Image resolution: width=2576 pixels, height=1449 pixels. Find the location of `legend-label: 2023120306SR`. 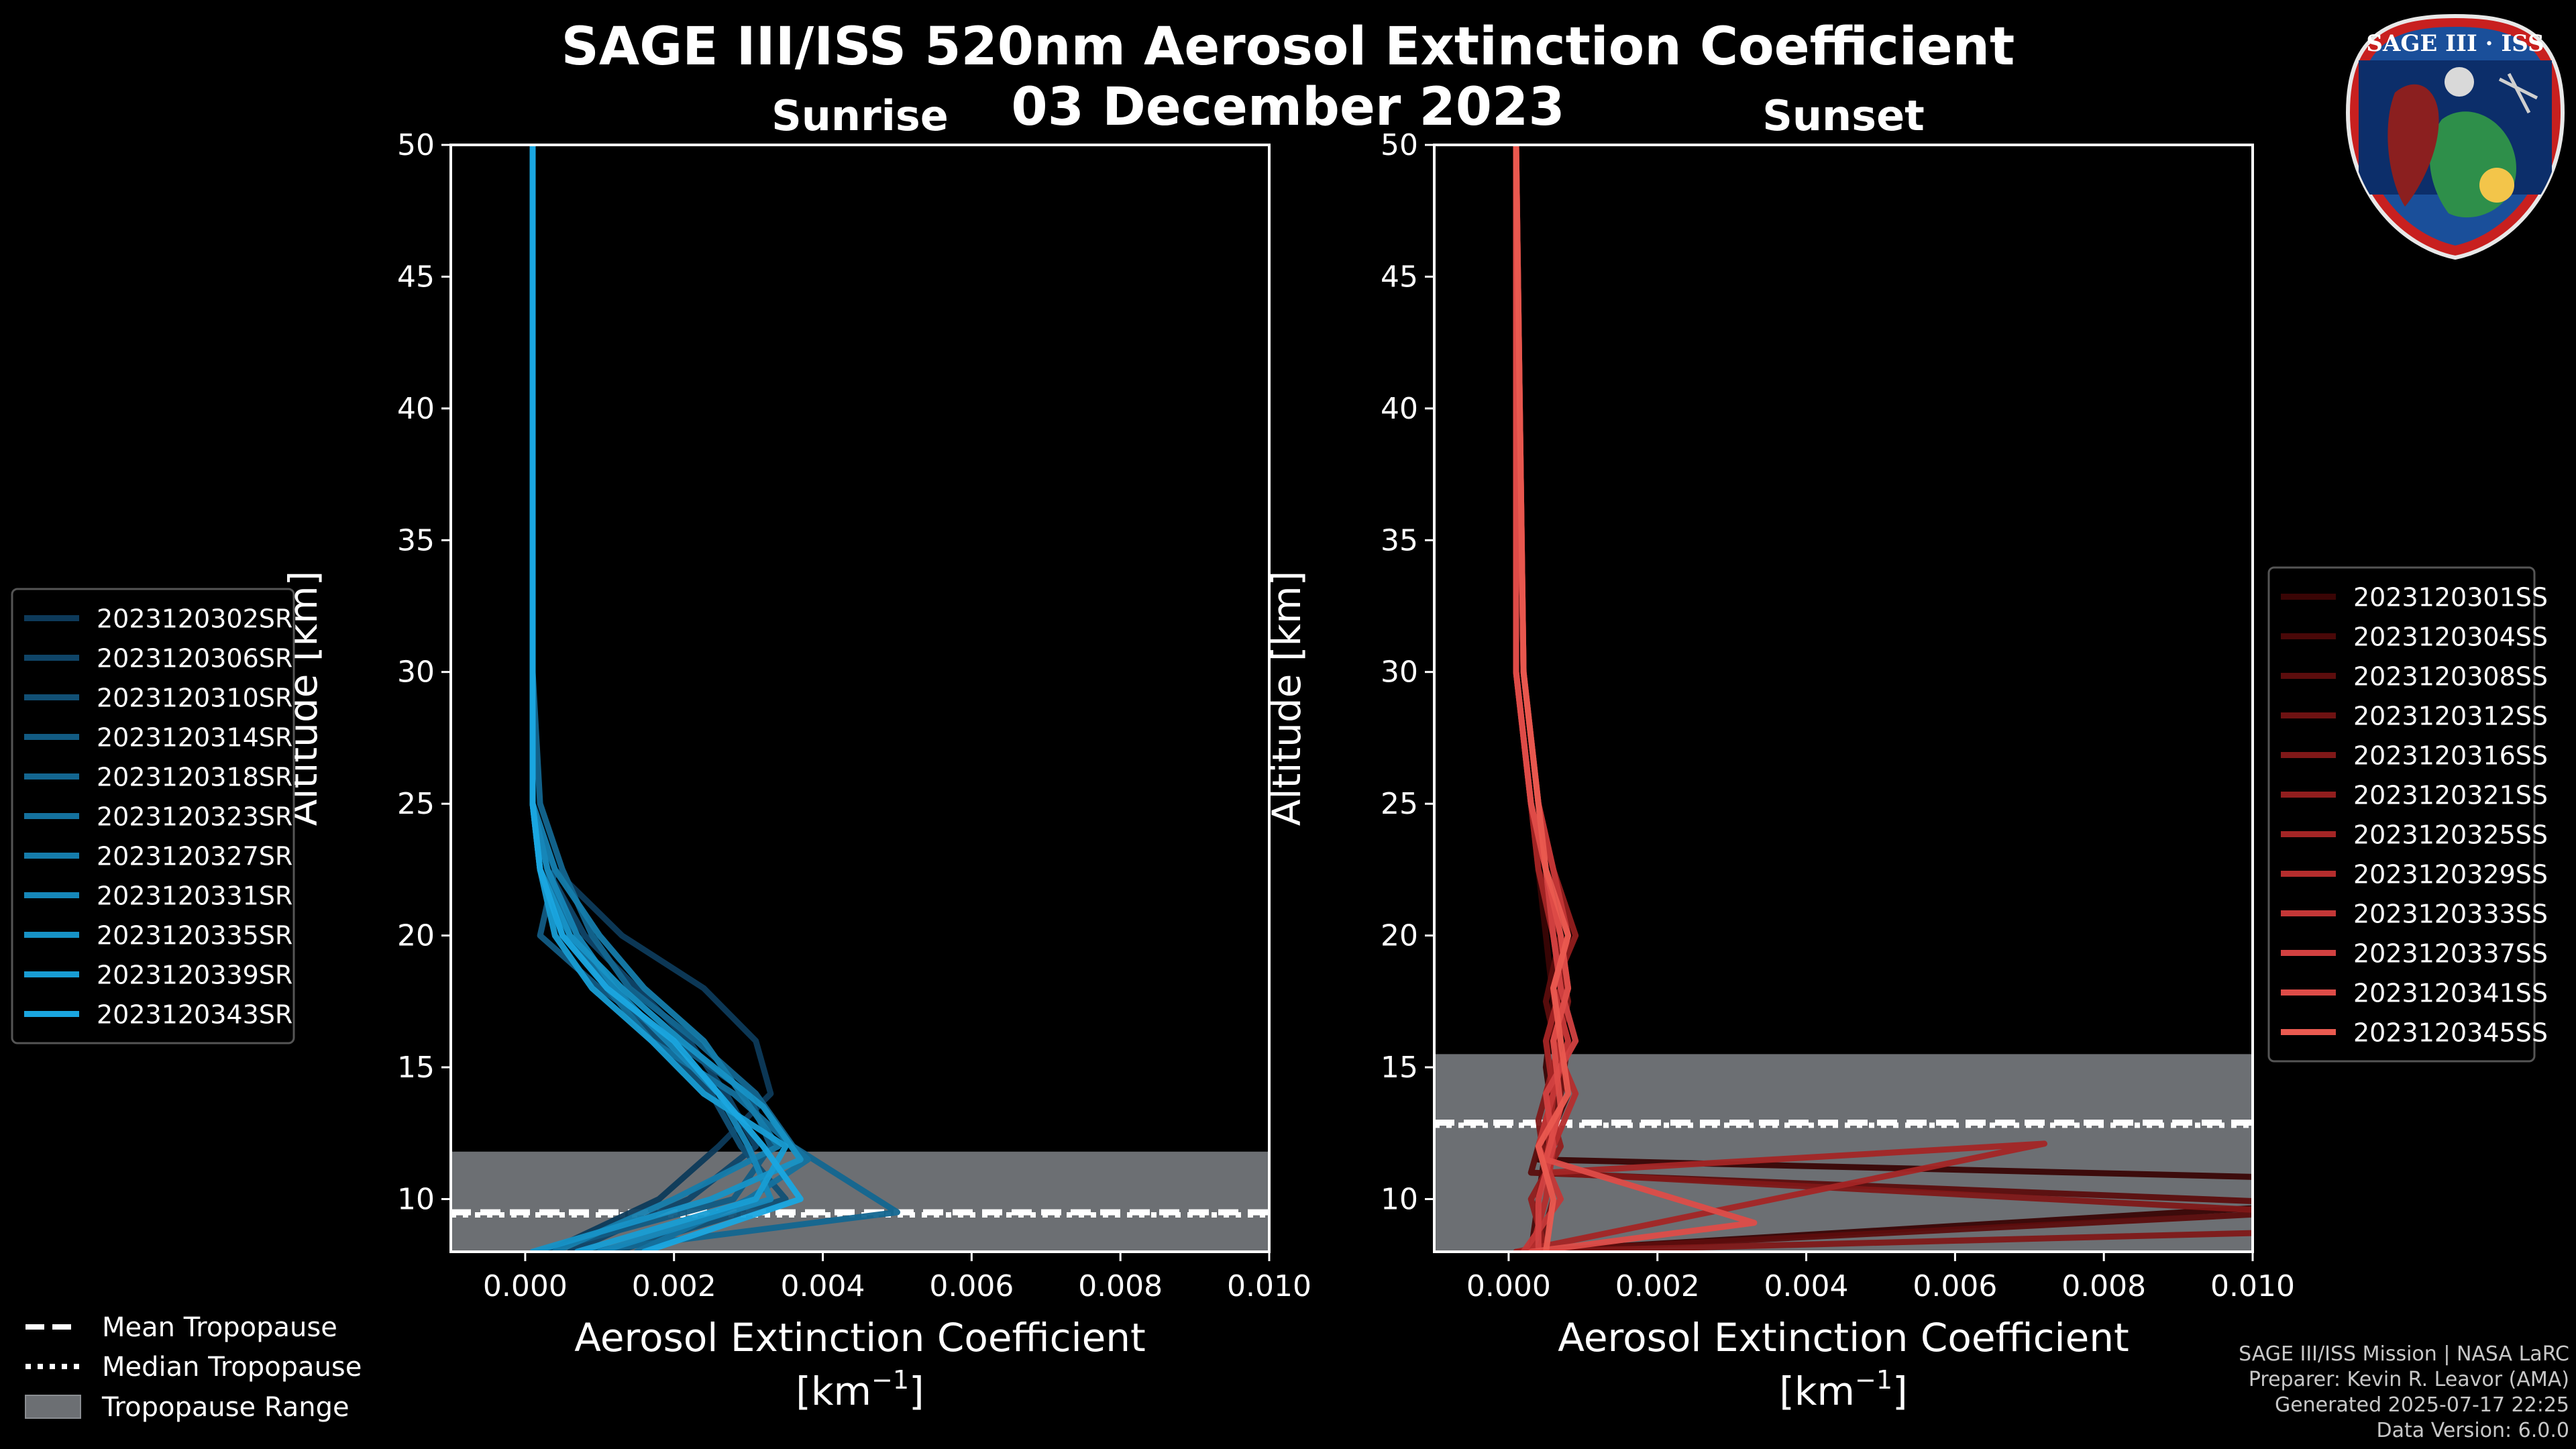

legend-label: 2023120306SR is located at coordinates (194, 659).